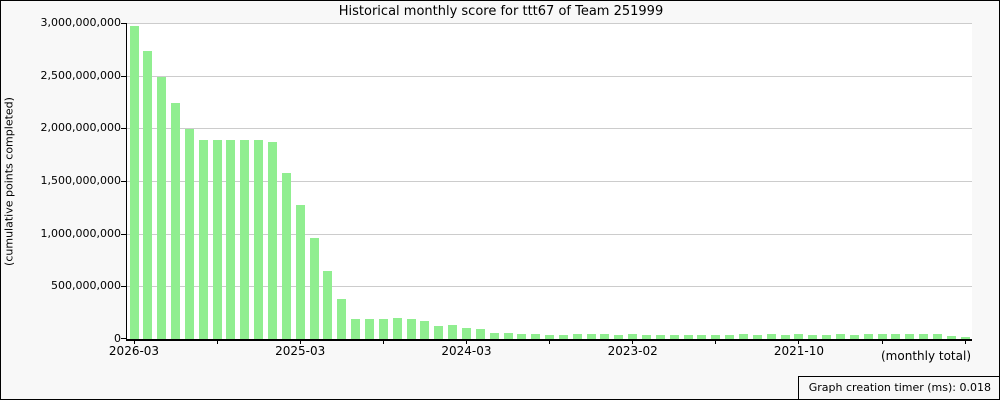  Describe the element at coordinates (80, 127) in the screenshot. I see `y-axis-tick-label: 2,000,000,000` at that location.